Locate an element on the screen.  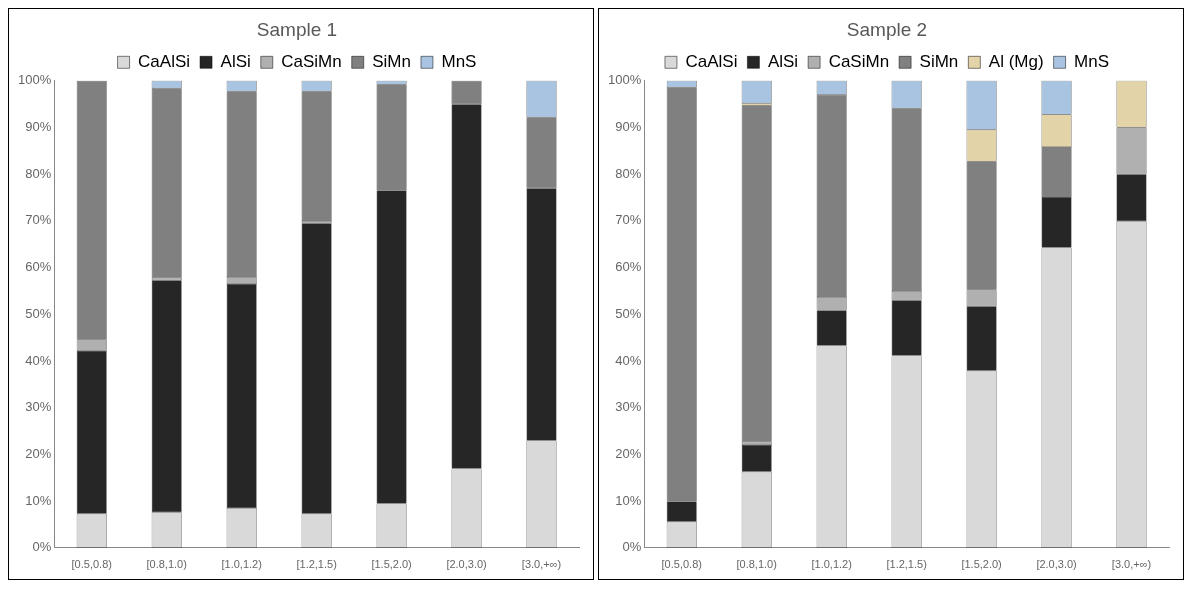
chart-title: Sample 2 is located at coordinates (887, 29).